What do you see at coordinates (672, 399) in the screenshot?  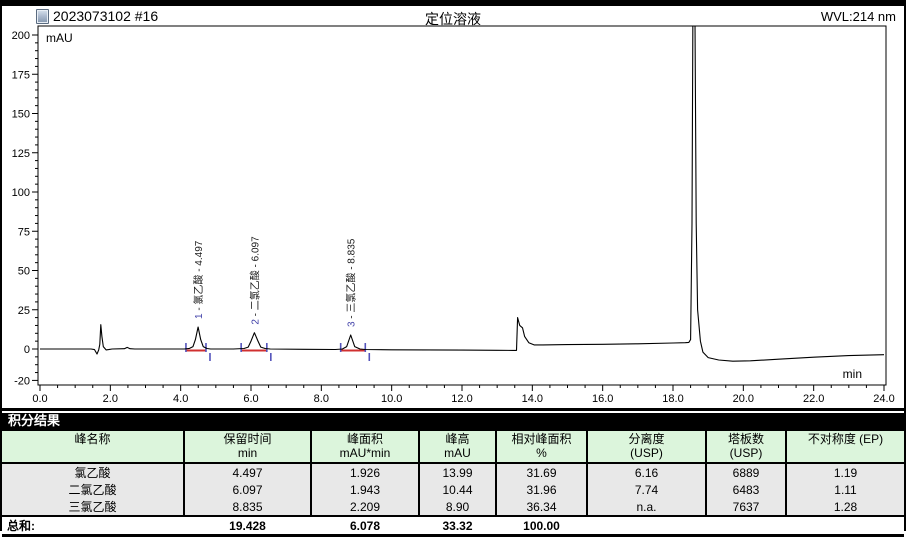 I see `svg-text: 18.0` at bounding box center [672, 399].